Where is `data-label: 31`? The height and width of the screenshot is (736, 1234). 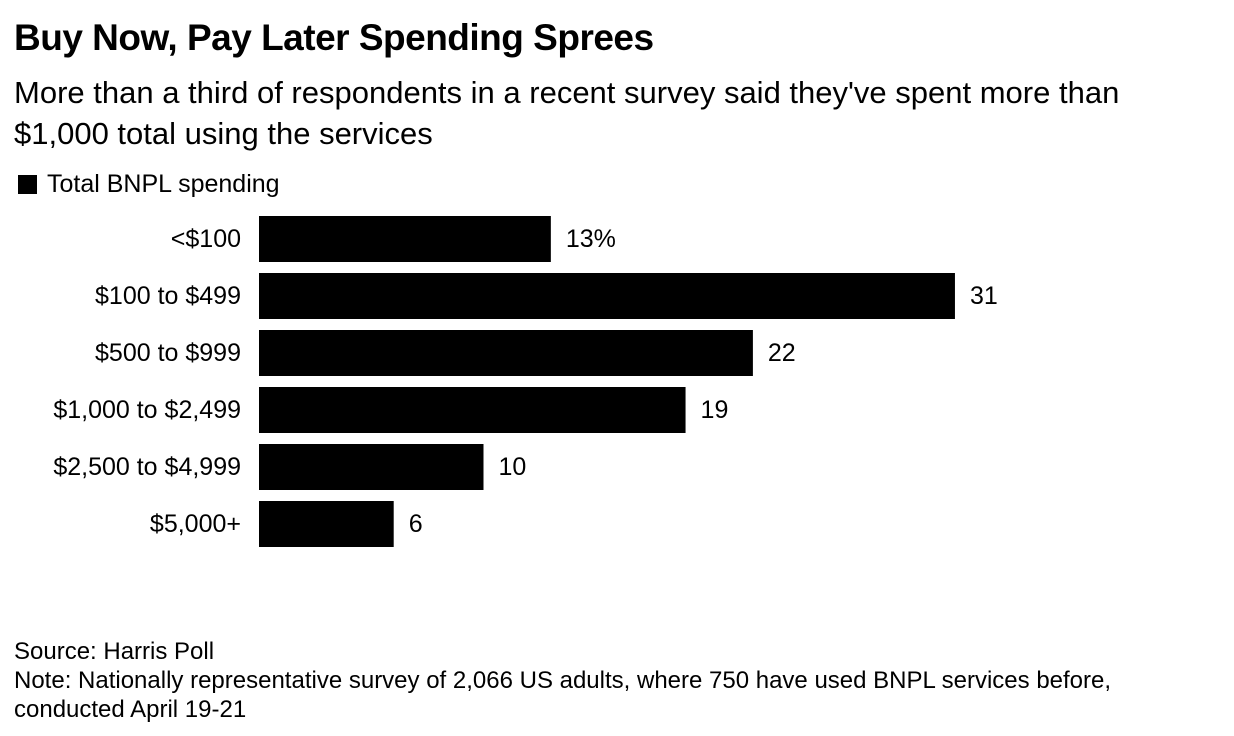
data-label: 31 is located at coordinates (984, 296).